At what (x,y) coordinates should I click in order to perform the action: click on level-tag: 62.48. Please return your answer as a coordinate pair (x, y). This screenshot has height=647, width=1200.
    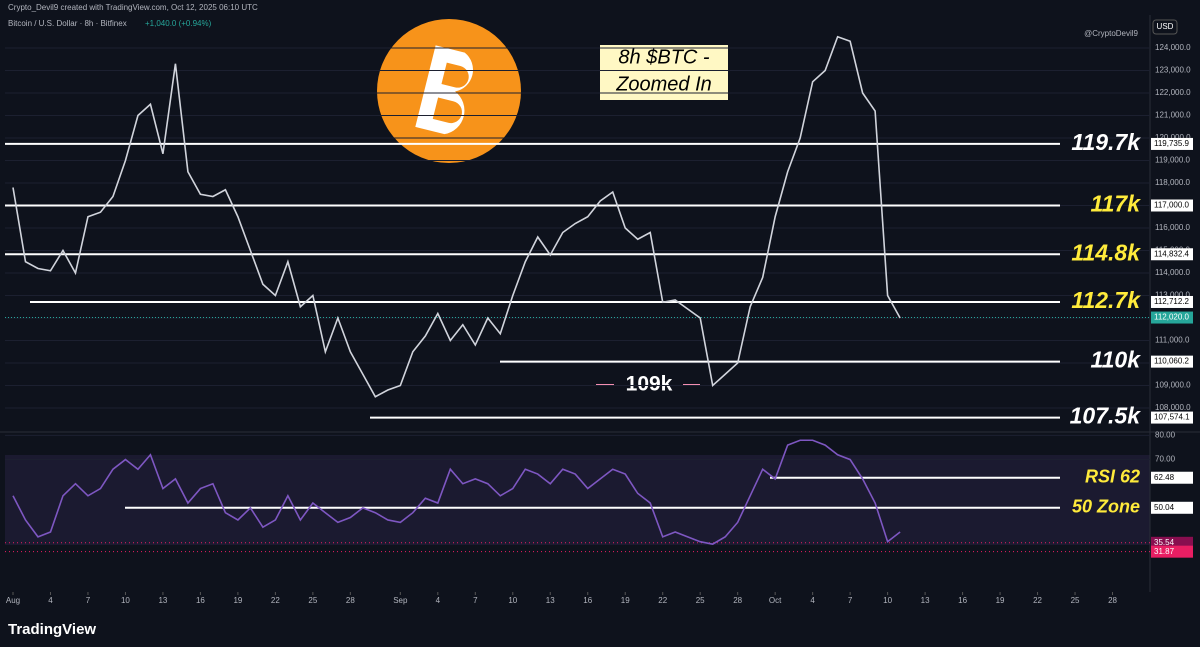
    Looking at the image, I should click on (1164, 477).